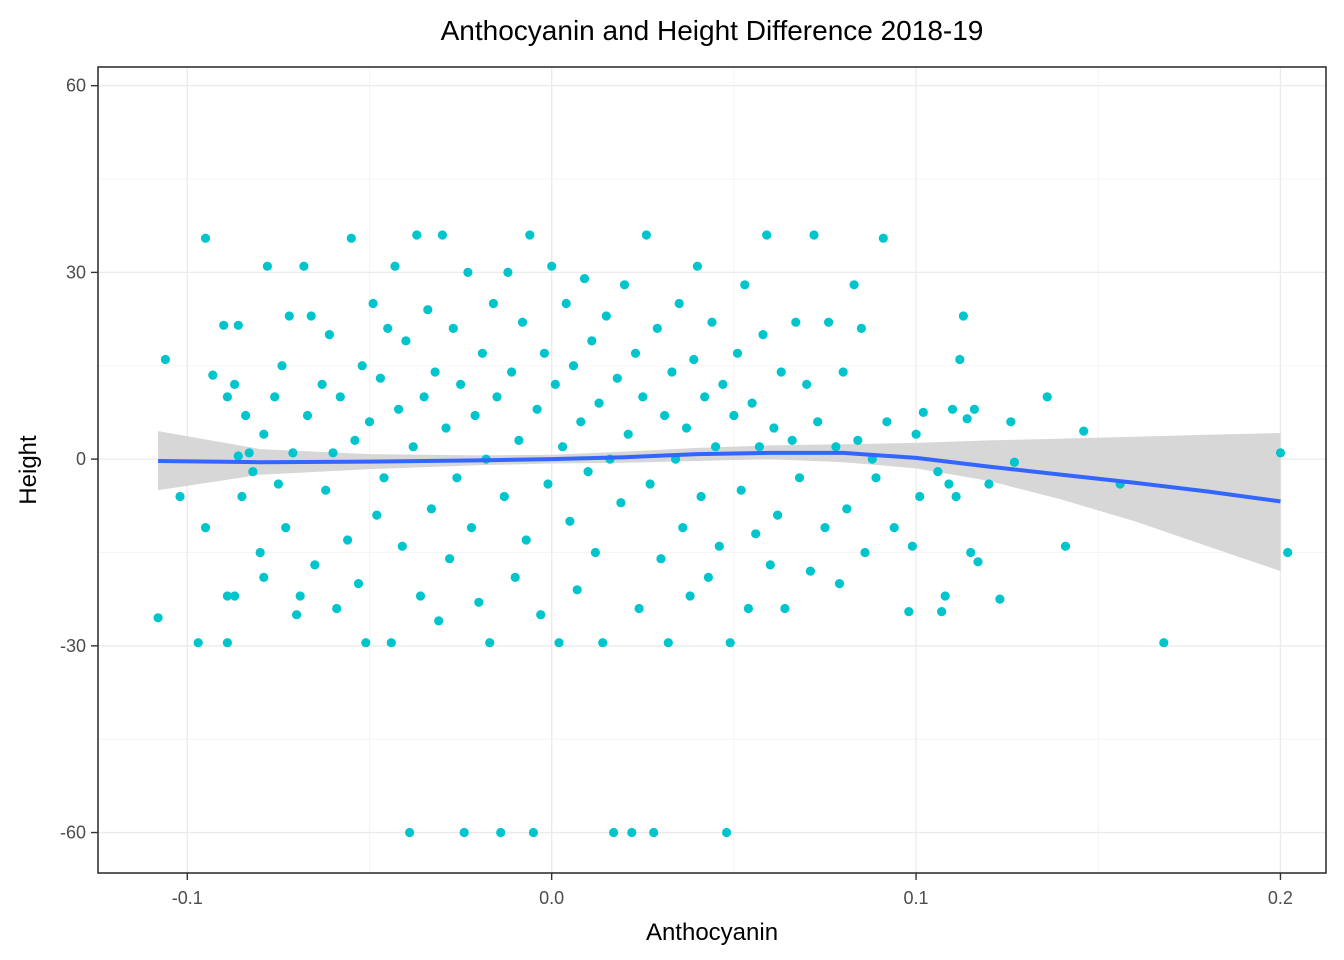 The image size is (1344, 960). Describe the element at coordinates (719, 477) in the screenshot. I see `smooth-line` at that location.